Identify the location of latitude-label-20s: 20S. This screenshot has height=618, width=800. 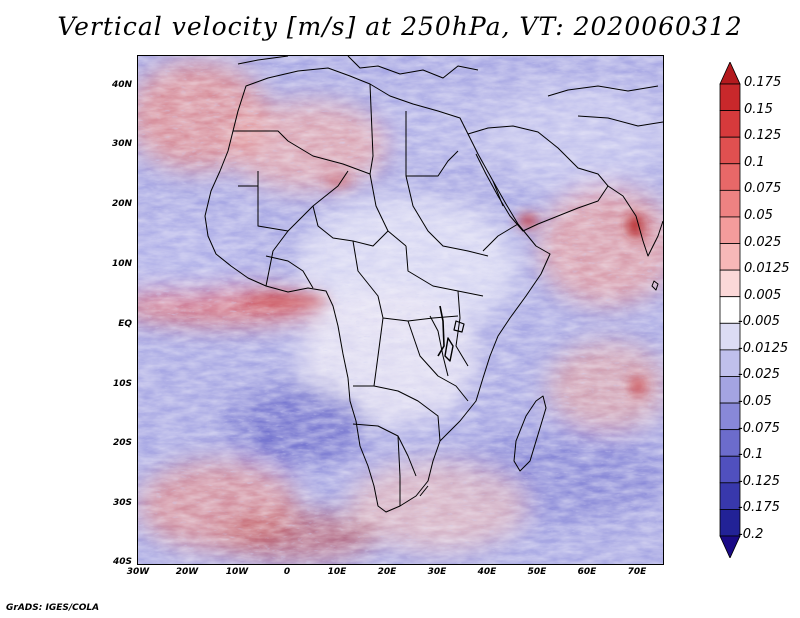
(122, 443).